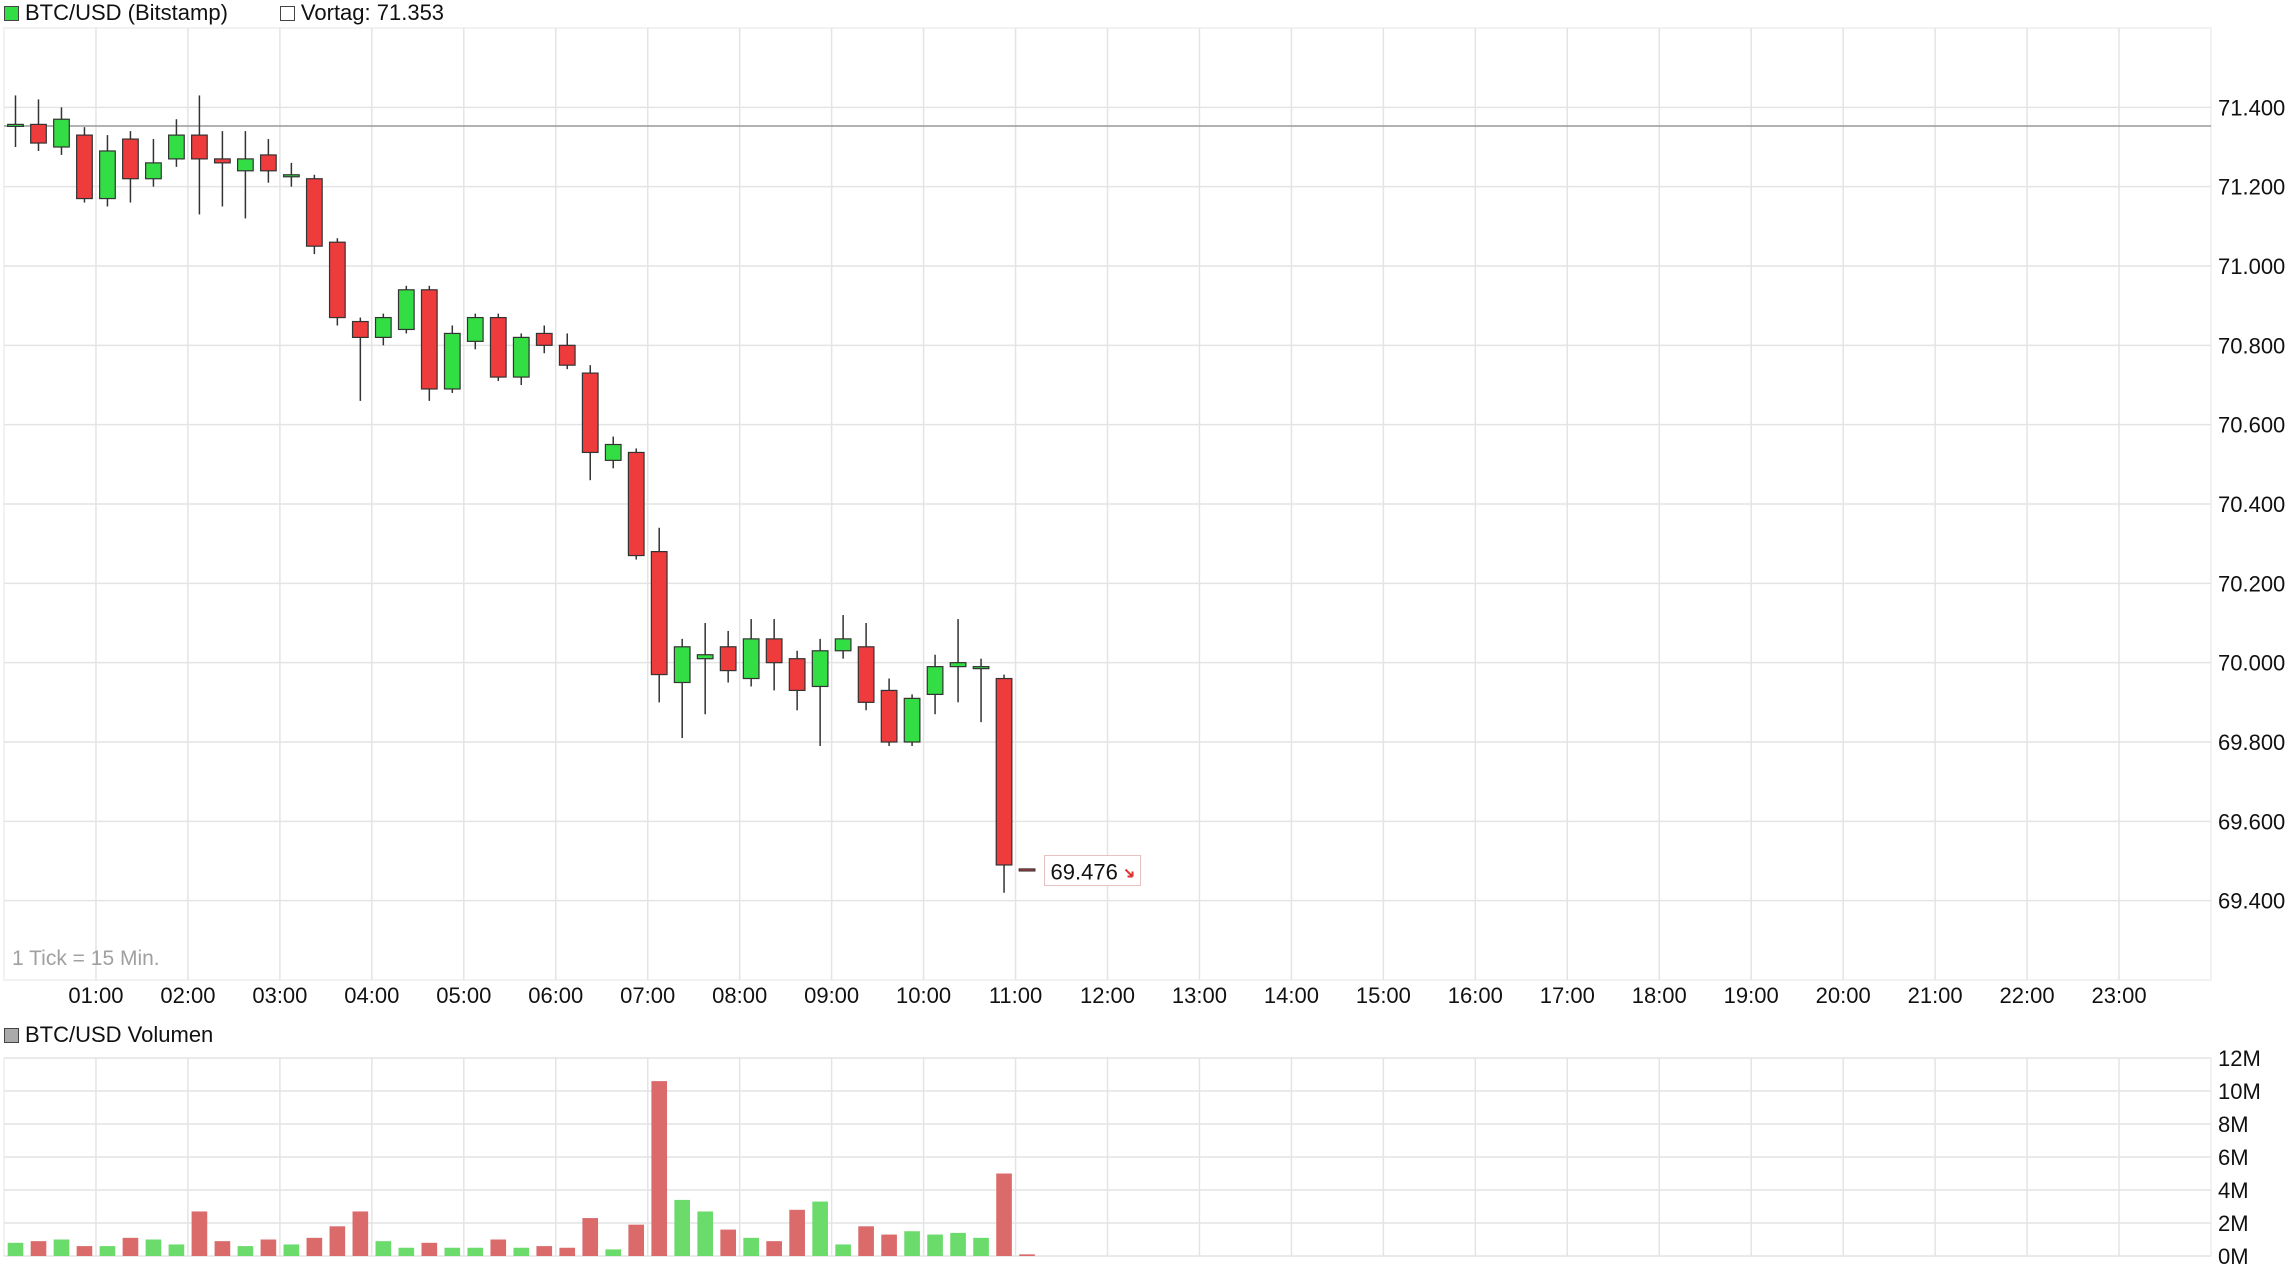  I want to click on previous-close-label: Vortag: 71.353, so click(372, 12).